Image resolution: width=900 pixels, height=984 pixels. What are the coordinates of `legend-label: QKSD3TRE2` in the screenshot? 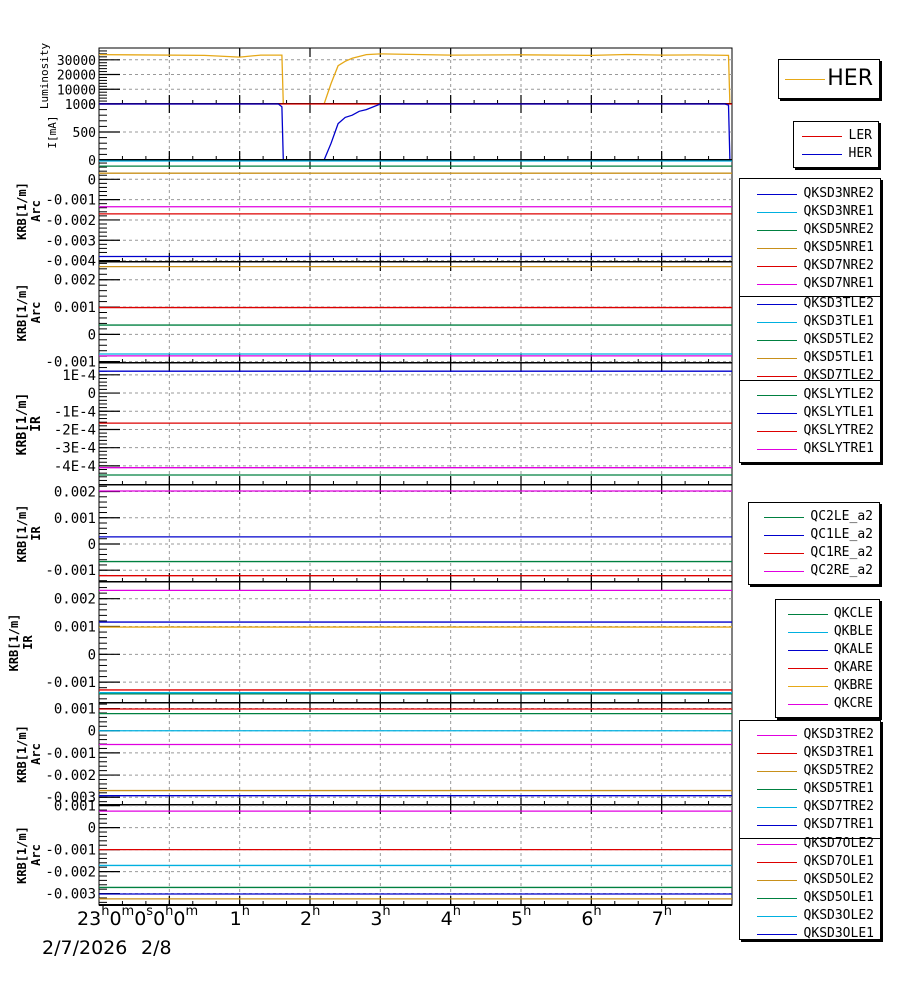 It's located at (838, 734).